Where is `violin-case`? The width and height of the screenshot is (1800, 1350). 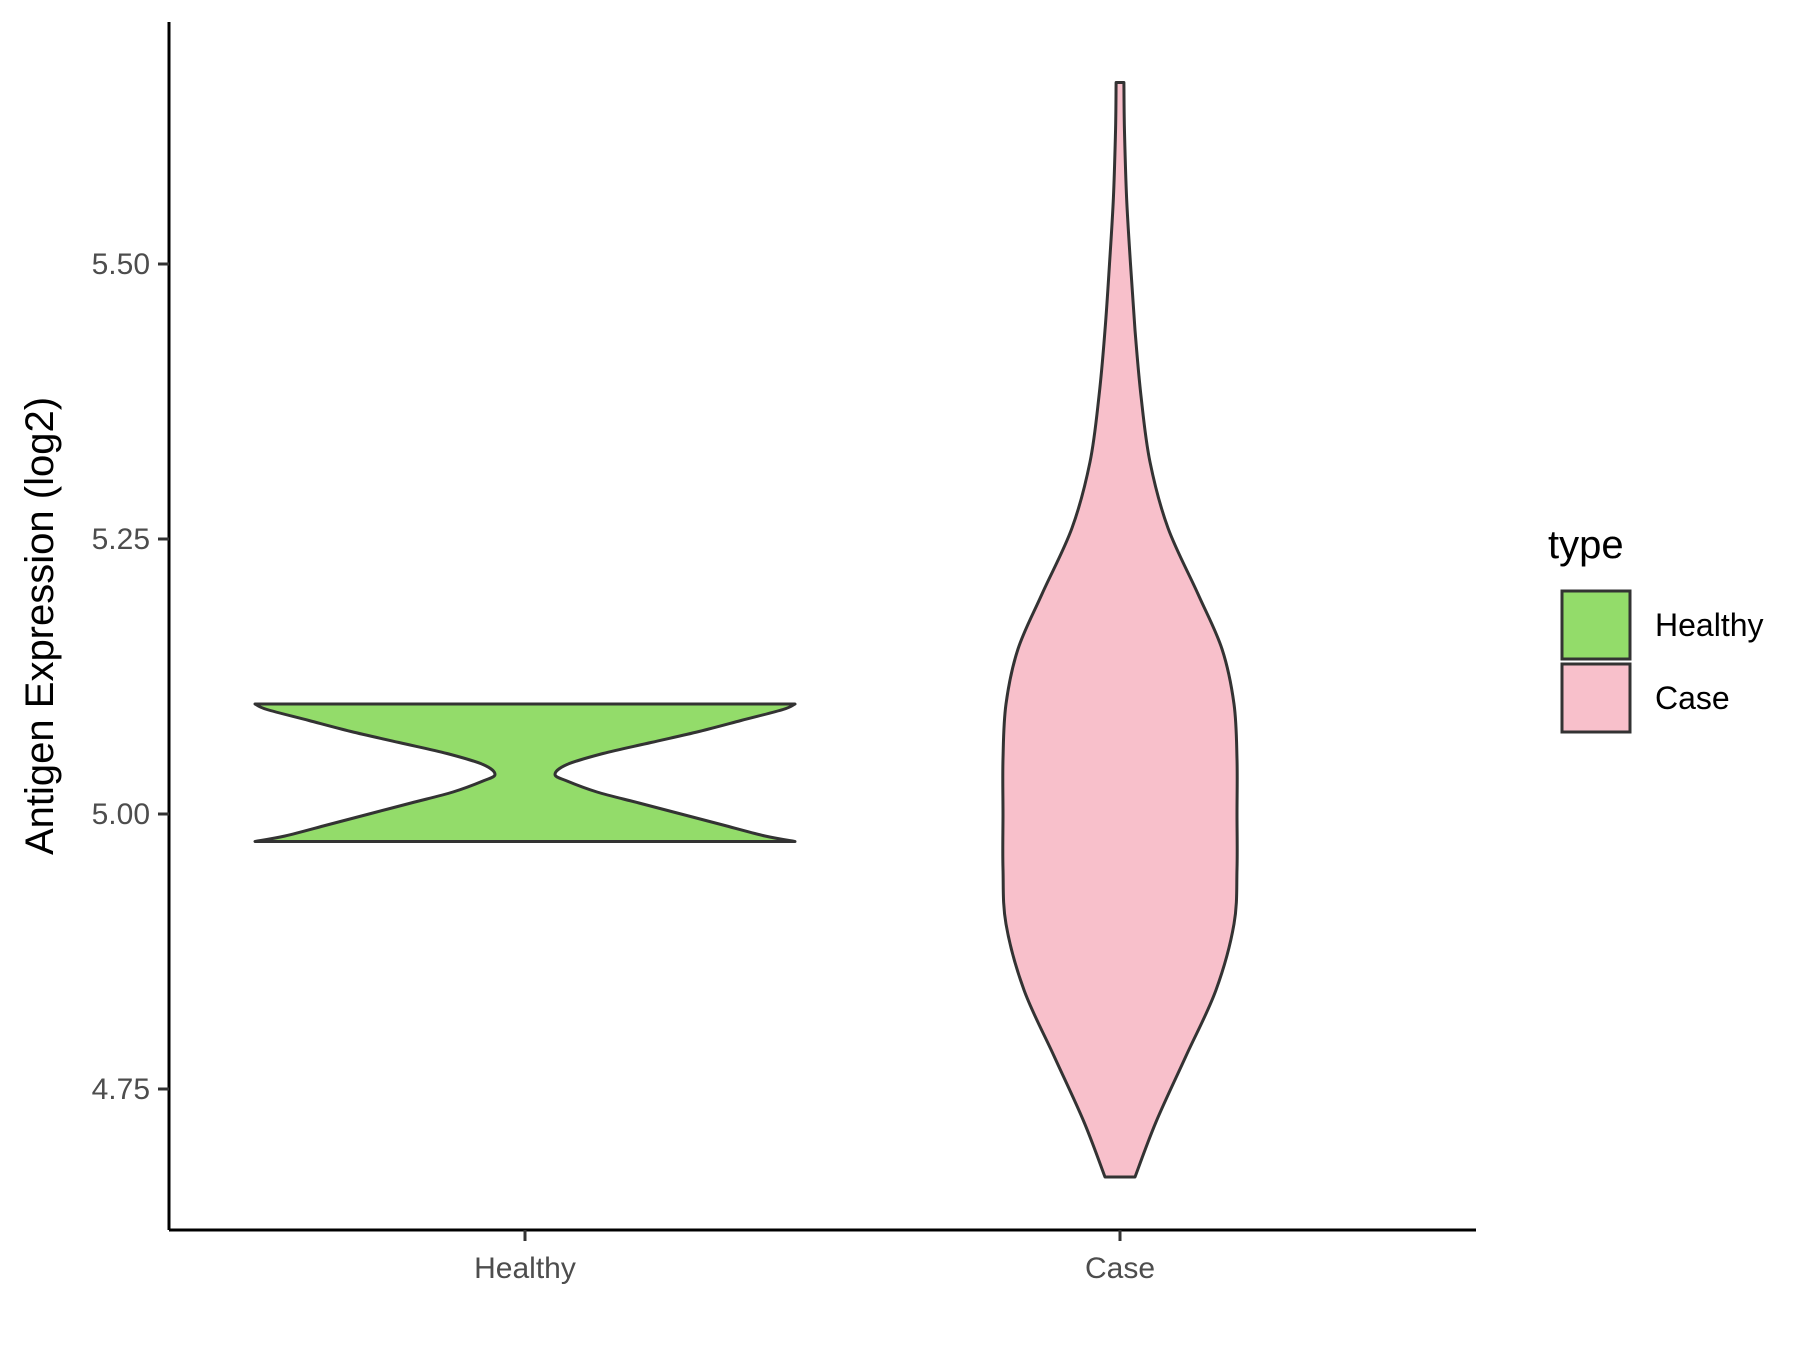
violin-case is located at coordinates (1120, 630).